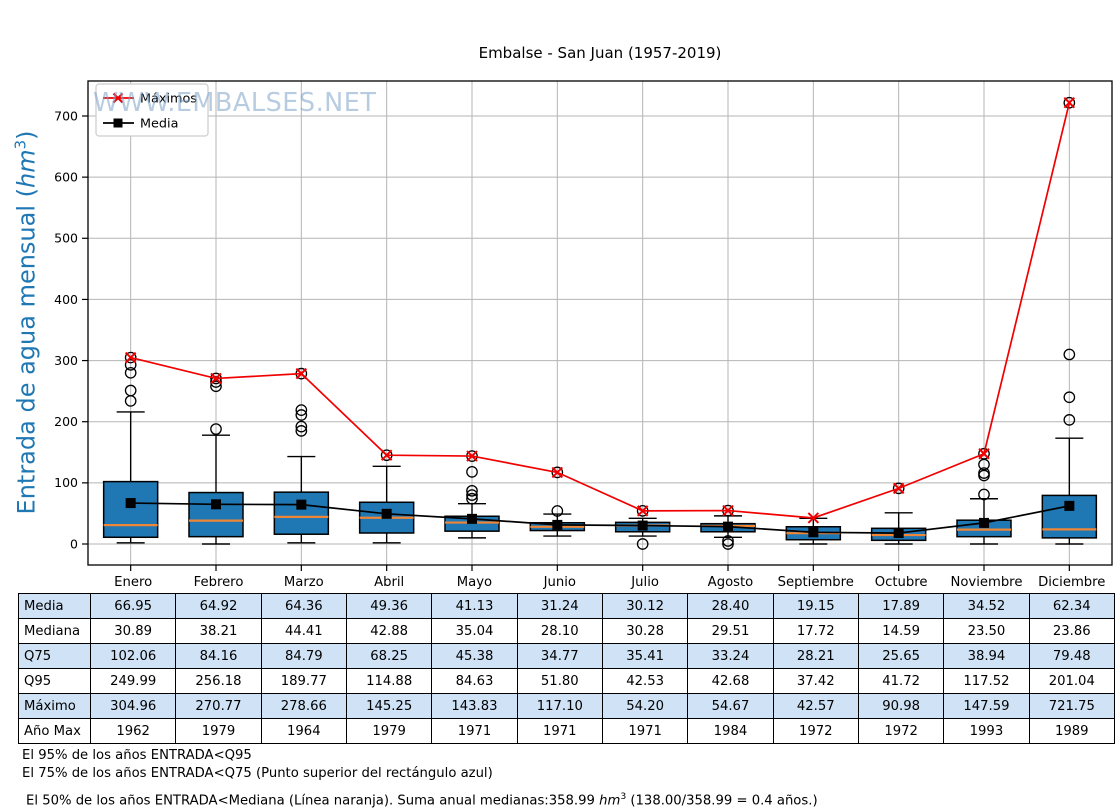 The width and height of the screenshot is (1120, 810). I want to click on table-cell: 79.48, so click(1071, 656).